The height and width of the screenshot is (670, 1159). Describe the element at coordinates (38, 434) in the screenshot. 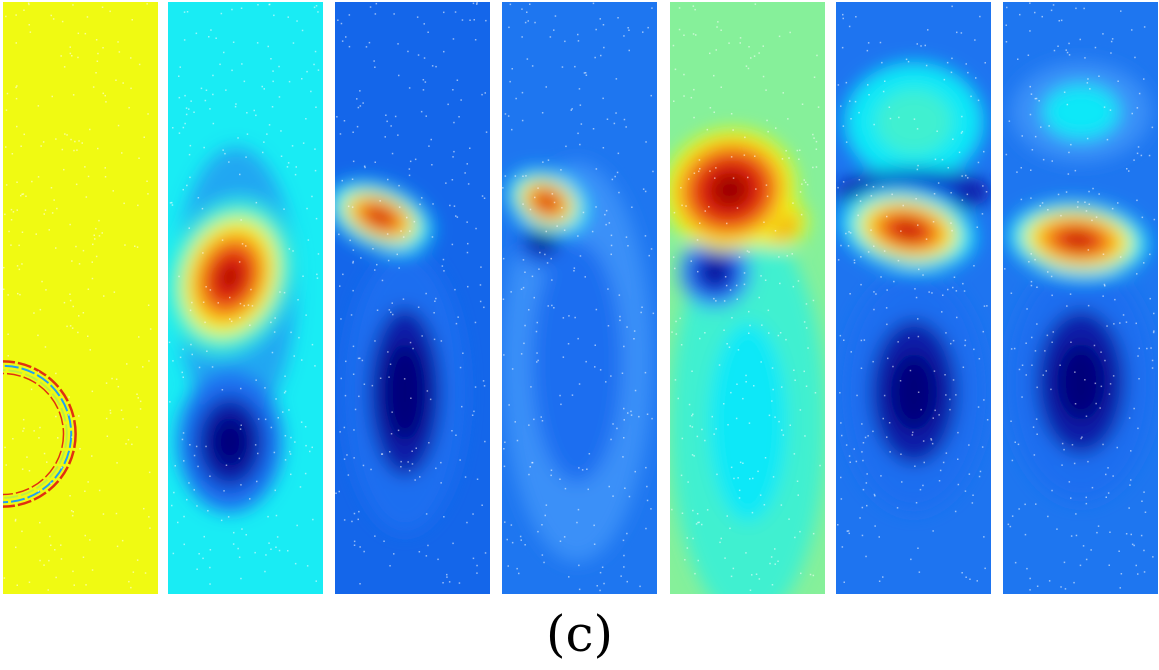

I see `wave-ring` at that location.